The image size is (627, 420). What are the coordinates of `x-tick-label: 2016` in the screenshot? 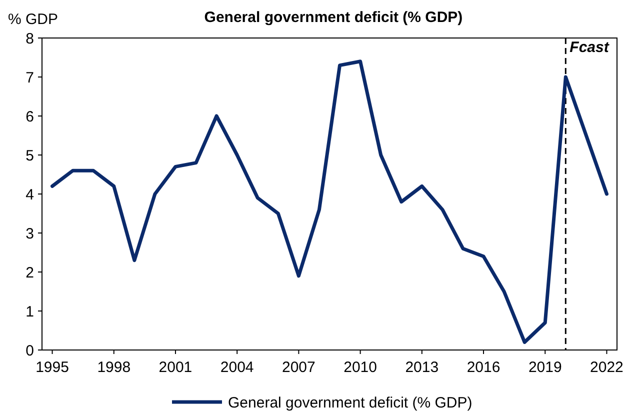 It's located at (483, 367).